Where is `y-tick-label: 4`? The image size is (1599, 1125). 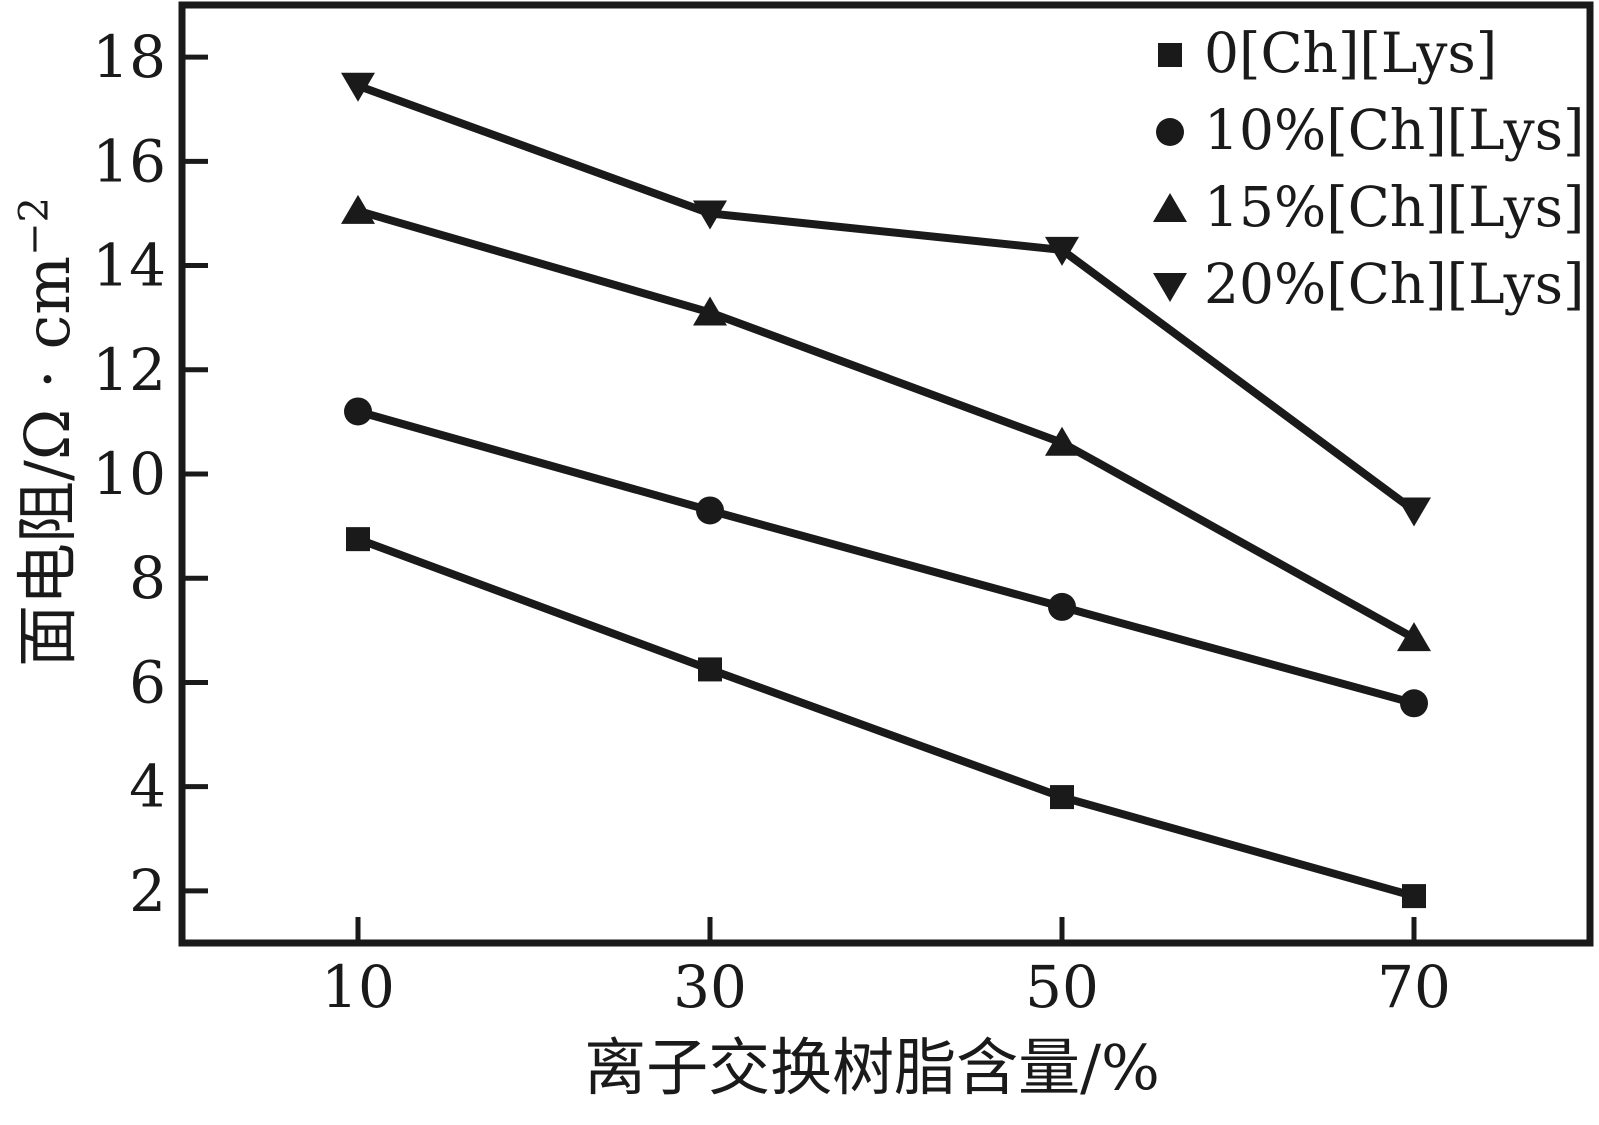 y-tick-label: 4 is located at coordinates (147, 787).